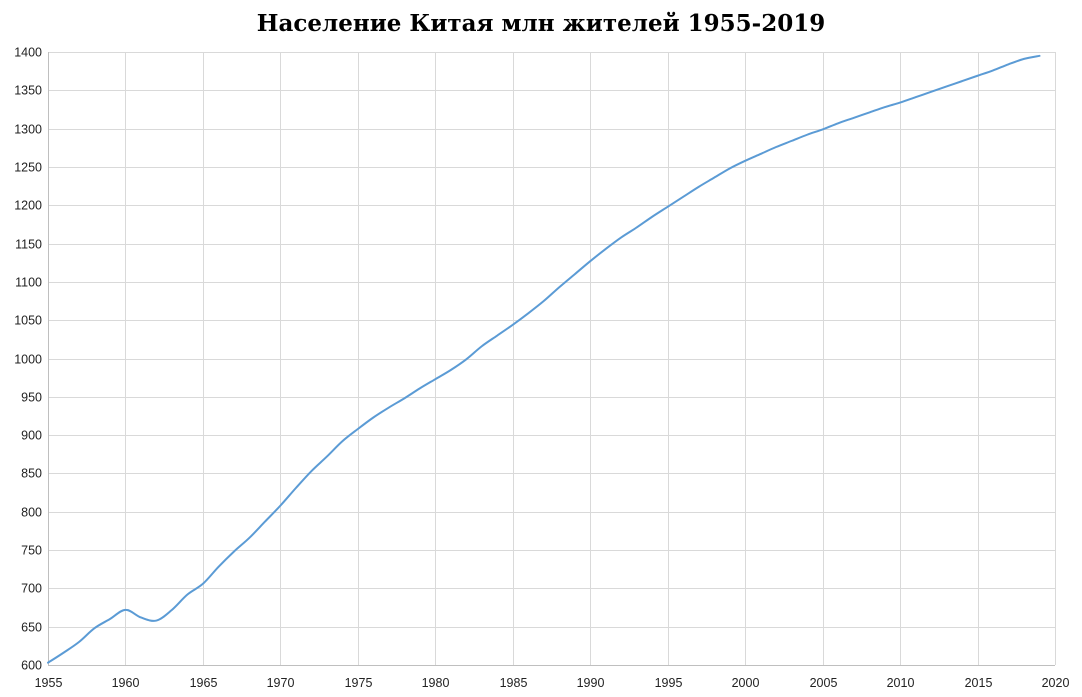 This screenshot has height=697, width=1082. What do you see at coordinates (669, 683) in the screenshot?
I see `x-tick-label: 1995` at bounding box center [669, 683].